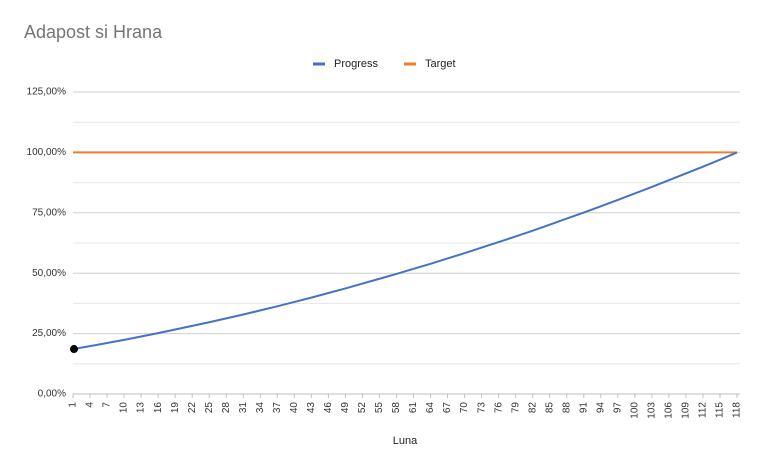 The height and width of the screenshot is (473, 763). What do you see at coordinates (209, 408) in the screenshot?
I see `x-tick-label: 25` at bounding box center [209, 408].